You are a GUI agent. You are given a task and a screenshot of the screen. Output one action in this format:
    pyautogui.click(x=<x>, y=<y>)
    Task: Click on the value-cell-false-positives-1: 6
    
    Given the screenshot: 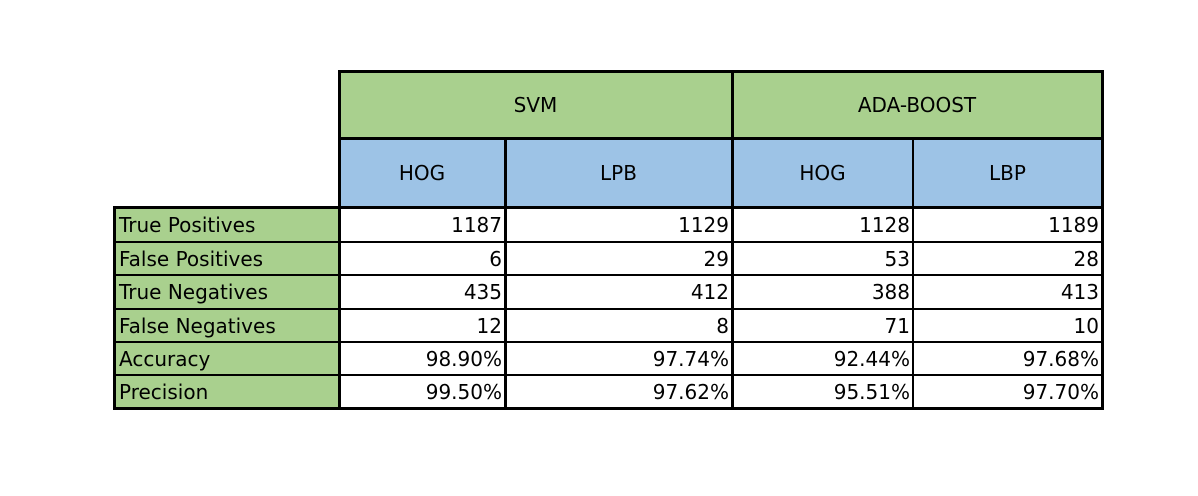 What is the action you would take?
    pyautogui.click(x=422, y=258)
    